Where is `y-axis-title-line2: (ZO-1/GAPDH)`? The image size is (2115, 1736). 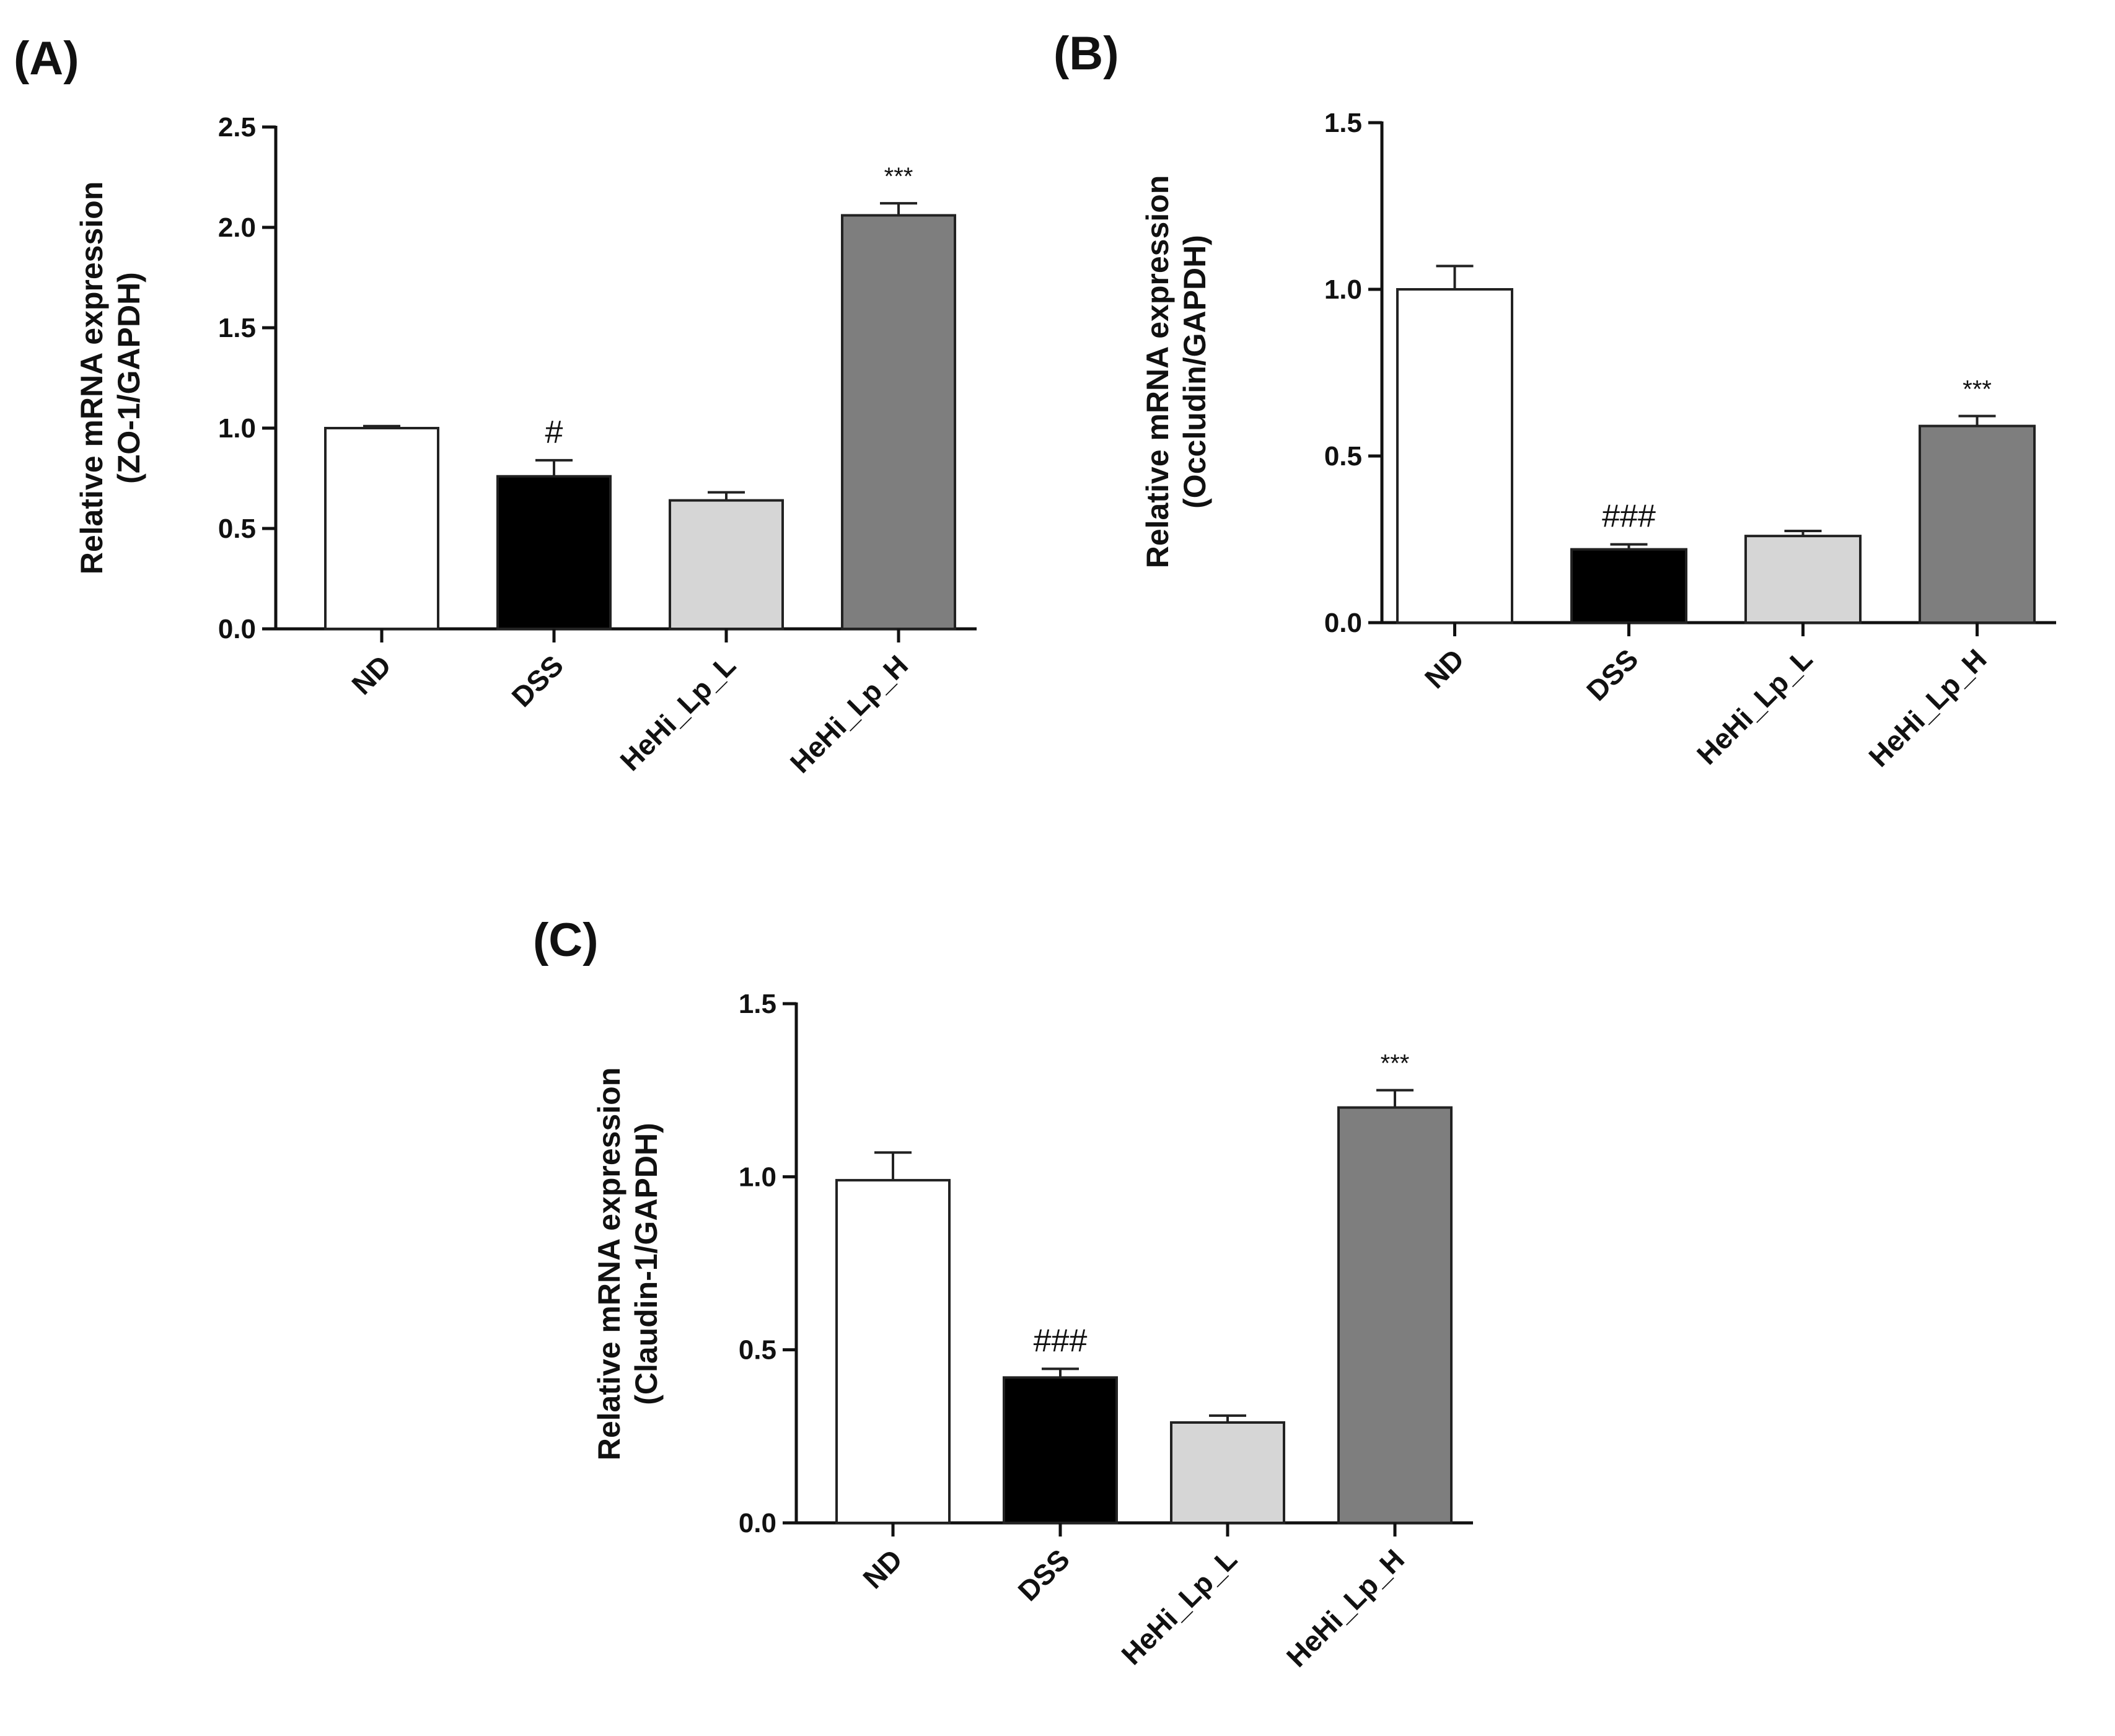 y-axis-title-line2: (ZO-1/GAPDH) is located at coordinates (129, 378).